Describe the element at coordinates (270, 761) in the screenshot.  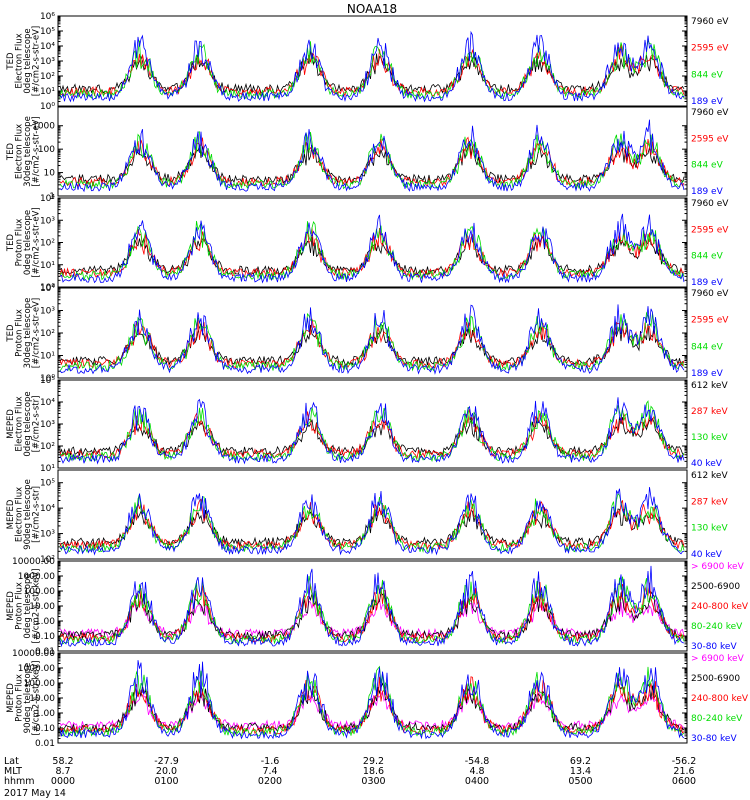
I see `x-row-value: -1.6` at that location.